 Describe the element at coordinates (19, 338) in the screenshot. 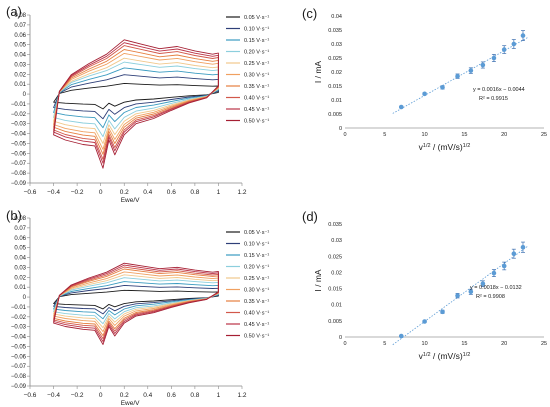

I see `y-tick-label: −0.04` at that location.